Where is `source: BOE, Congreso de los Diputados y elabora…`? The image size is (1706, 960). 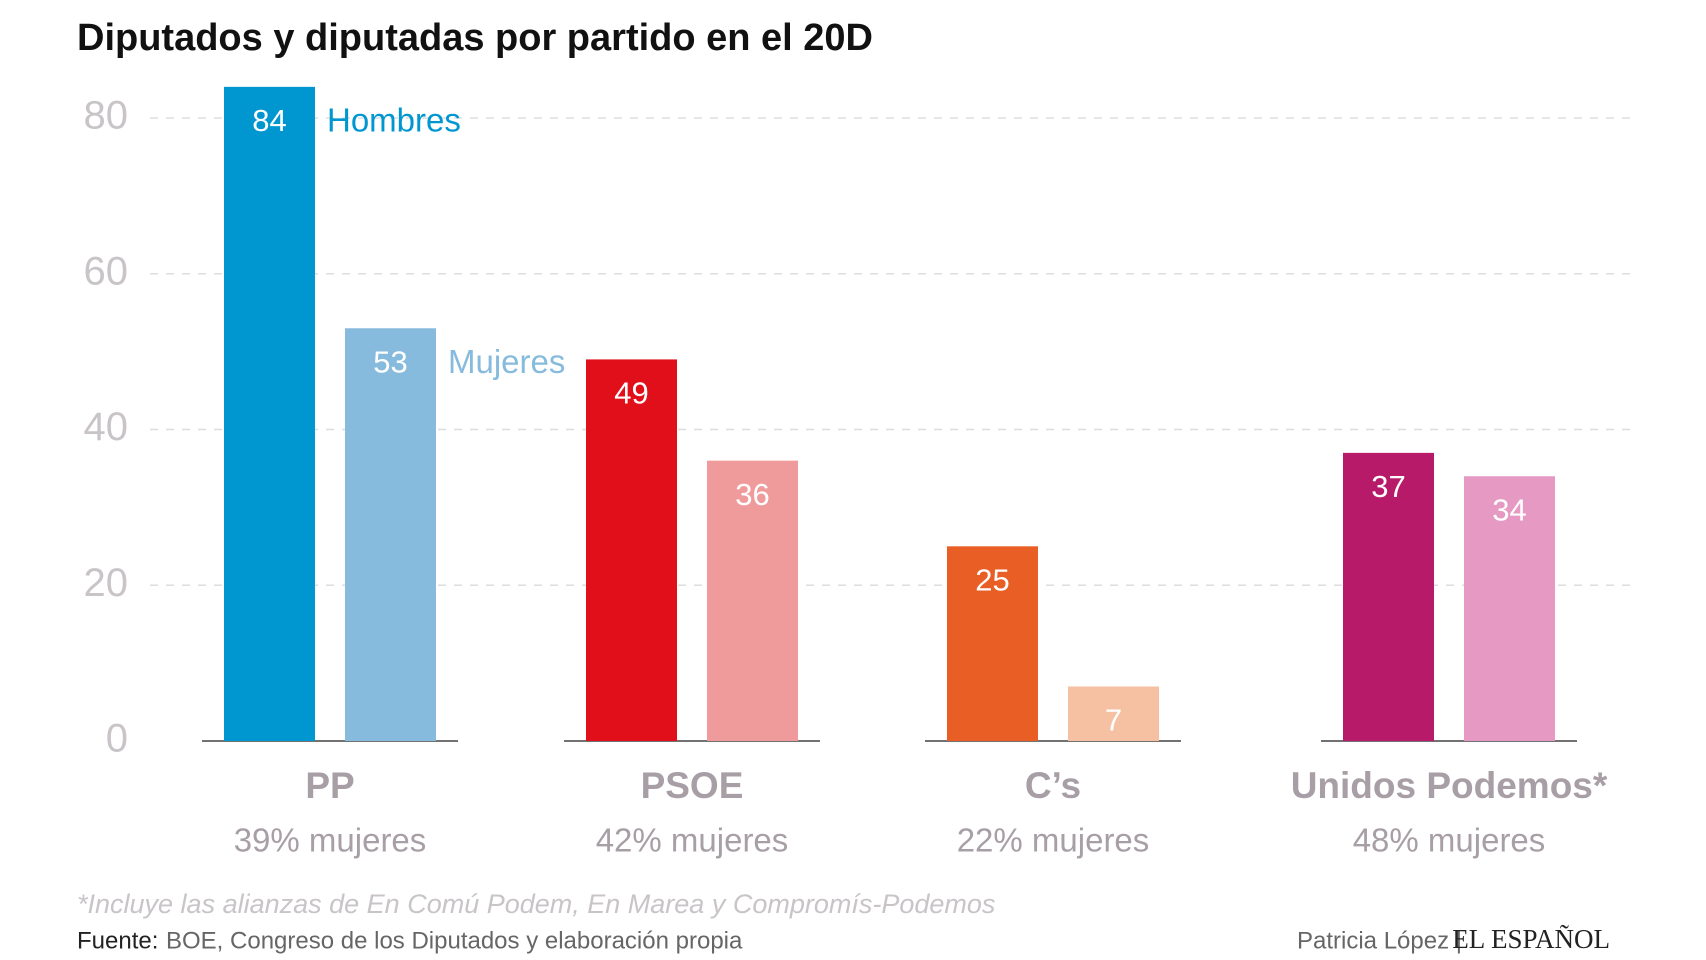 source: BOE, Congreso de los Diputados y elabora… is located at coordinates (454, 940).